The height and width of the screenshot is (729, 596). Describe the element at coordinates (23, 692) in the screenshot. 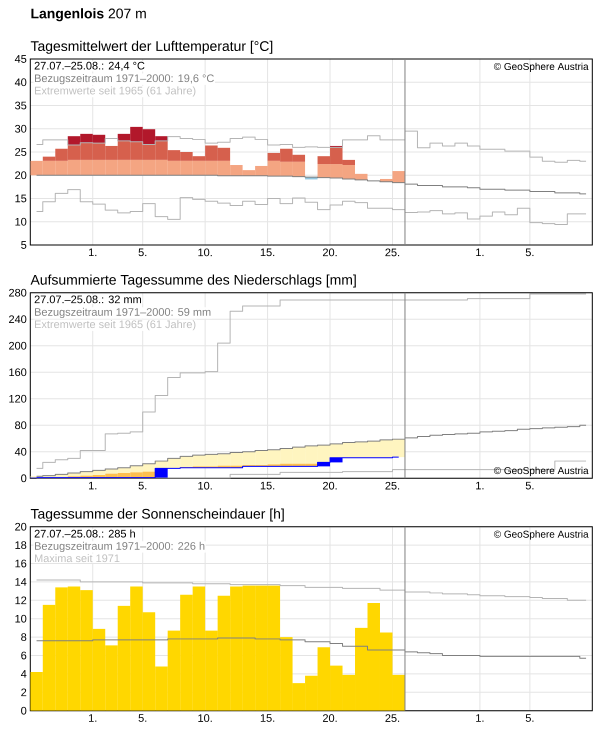

I see `y-tick-label: 2` at that location.